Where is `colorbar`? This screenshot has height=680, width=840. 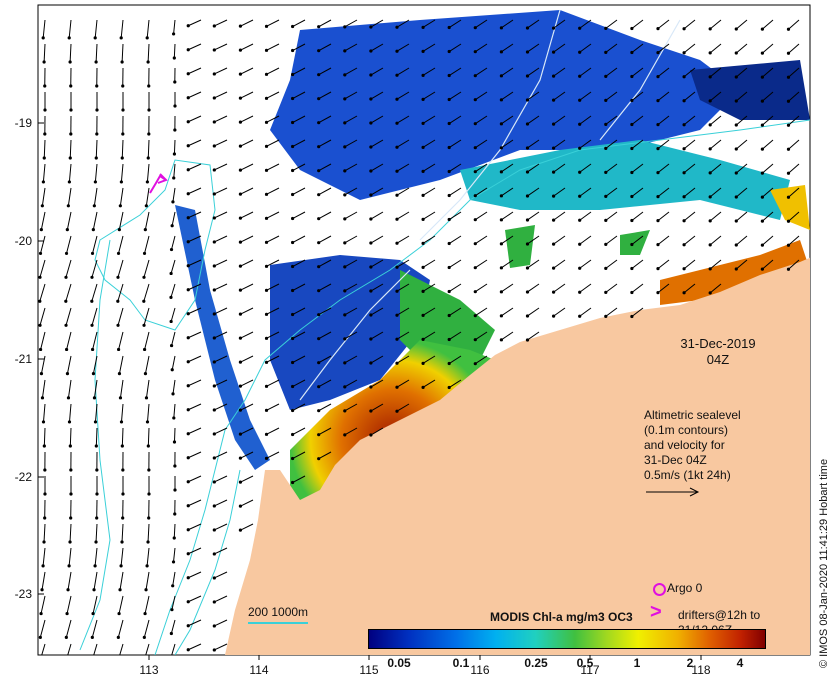
colorbar is located at coordinates (567, 639).